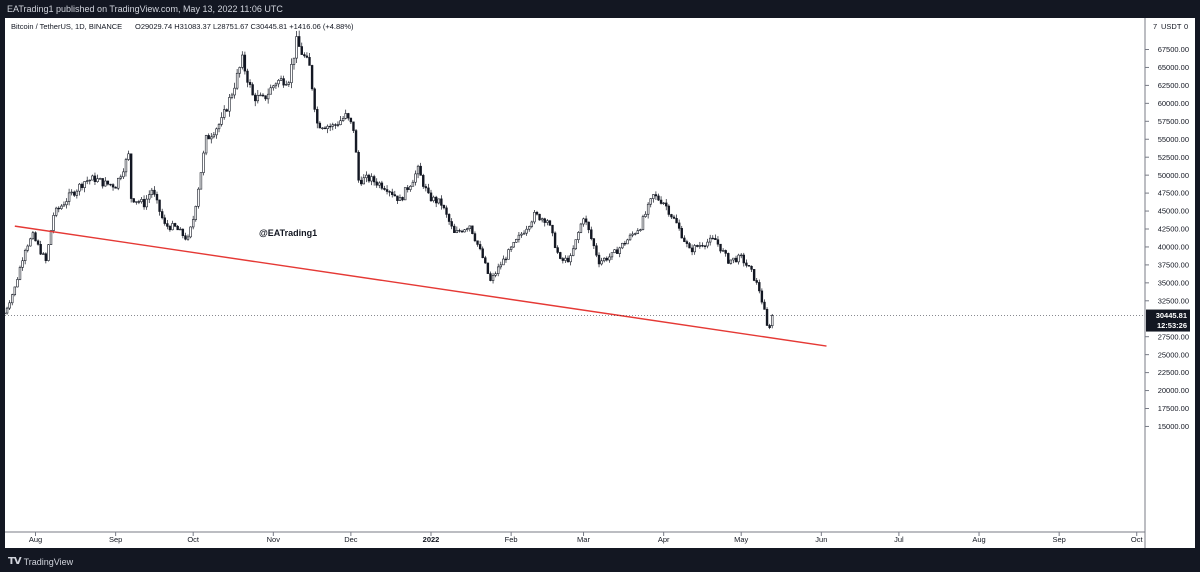 This screenshot has height=572, width=1200. Describe the element at coordinates (1173, 408) in the screenshot. I see `price-tick-label: 17500.00` at that location.